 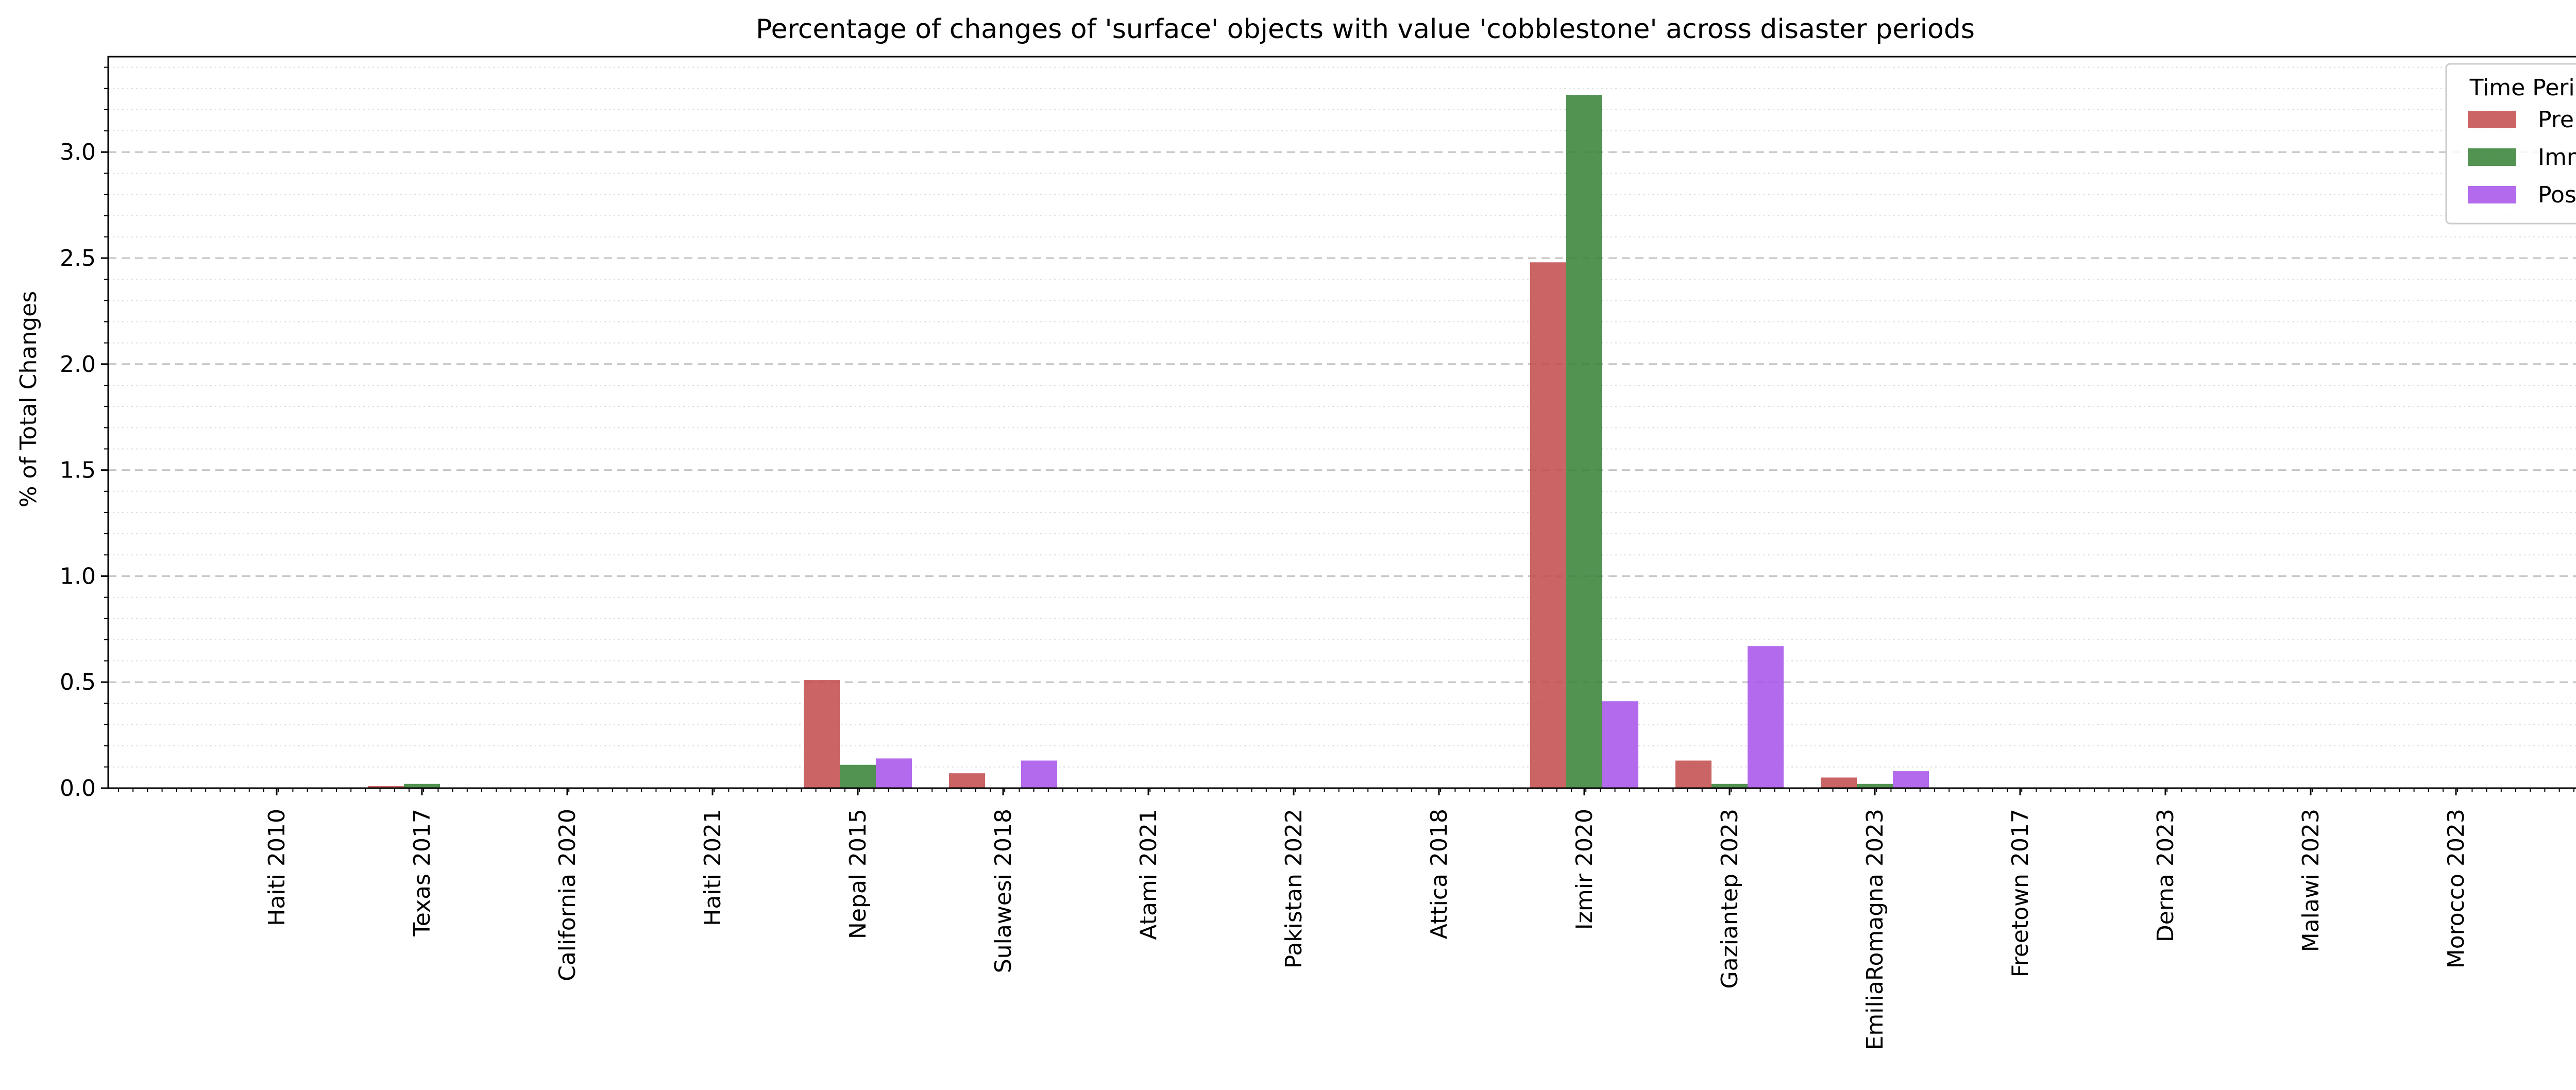 I want to click on x-tick-label: EmiliaRomagna 2023, so click(x=1875, y=929).